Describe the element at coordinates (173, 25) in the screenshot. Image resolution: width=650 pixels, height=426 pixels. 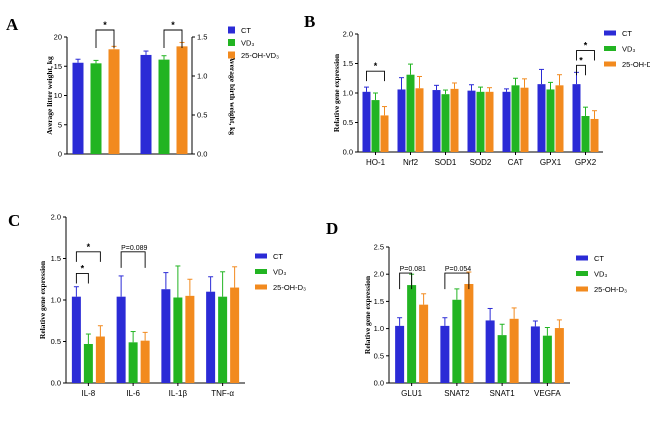
I see `panel-a-significance-1-label: *` at that location.